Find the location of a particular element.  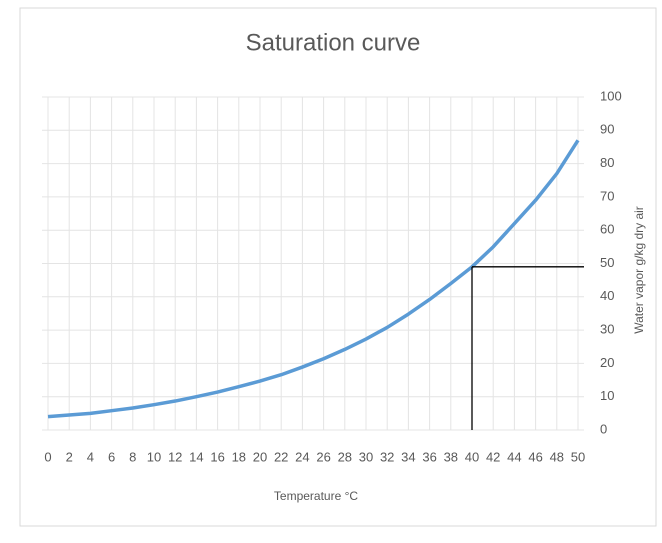

x-tick-label: 2 is located at coordinates (69, 456).